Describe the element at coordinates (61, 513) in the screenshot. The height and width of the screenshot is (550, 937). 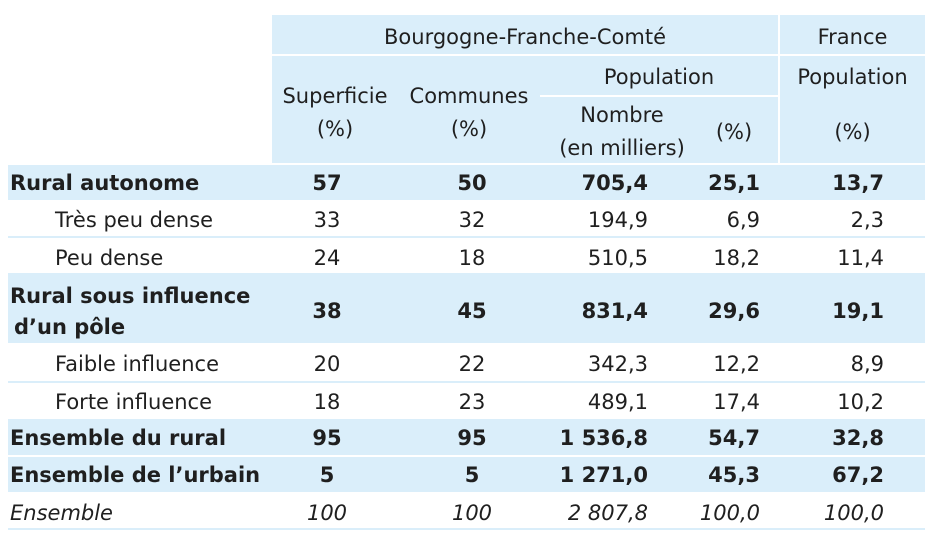
I see `row-label: Ensemble` at that location.